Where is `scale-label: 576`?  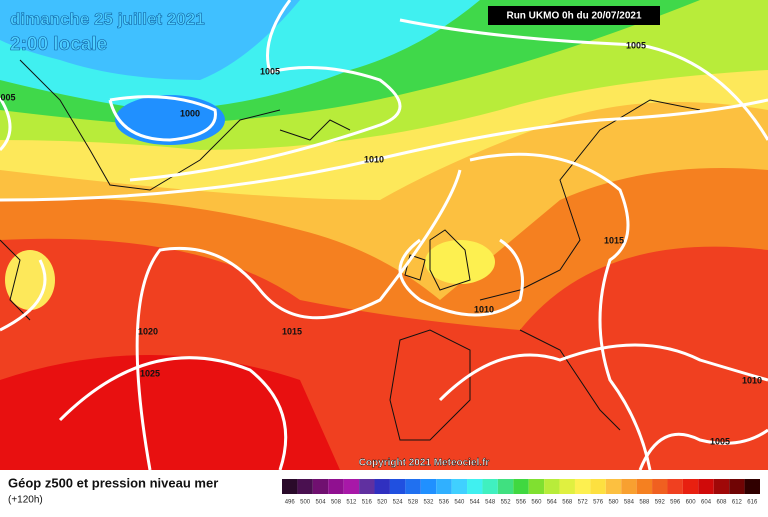
scale-label: 576 is located at coordinates (598, 503).